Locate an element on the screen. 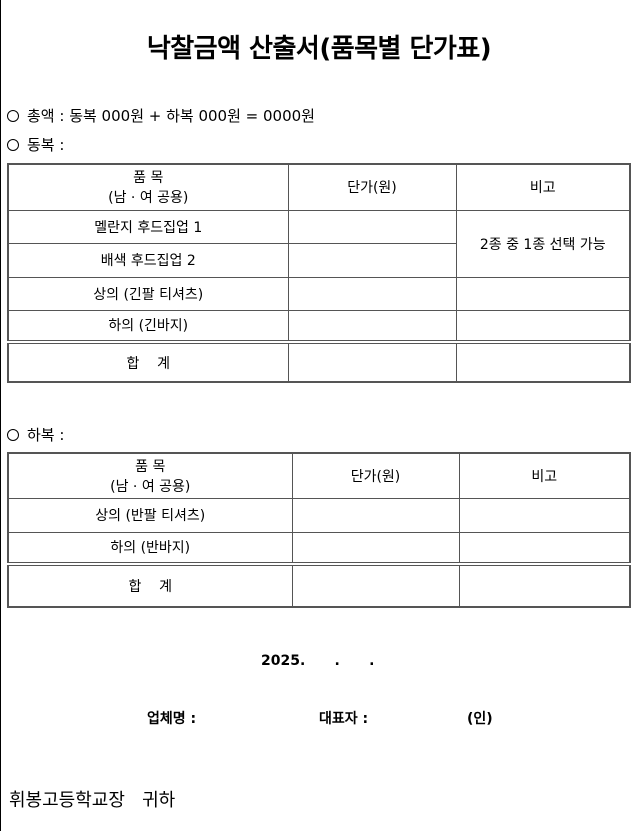 Image resolution: width=636 pixels, height=831 pixels. item-cell: 멜란지 후드집업 1 is located at coordinates (148, 226).